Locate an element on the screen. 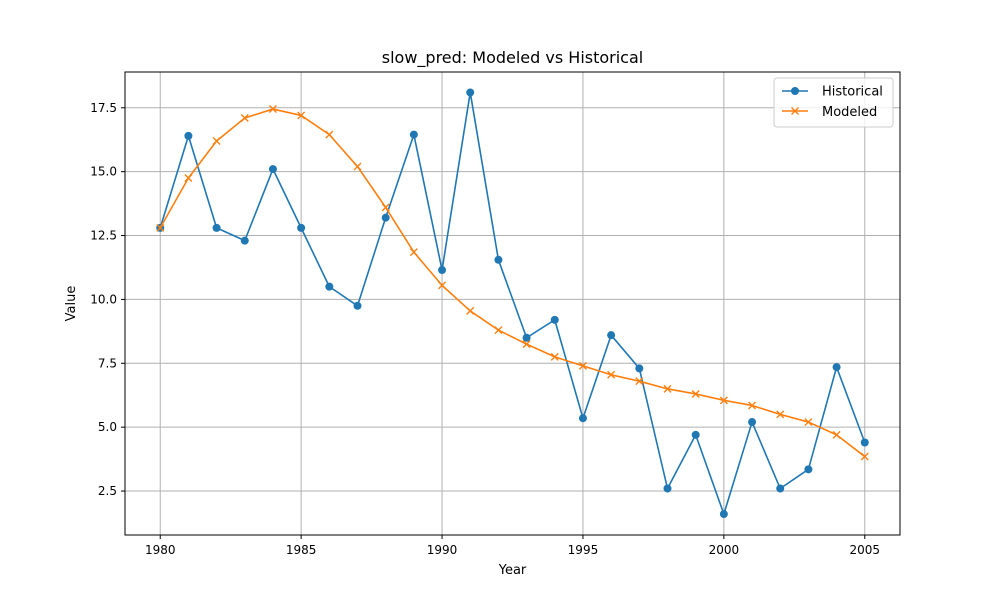  x-tick-label: 2000 is located at coordinates (724, 550).